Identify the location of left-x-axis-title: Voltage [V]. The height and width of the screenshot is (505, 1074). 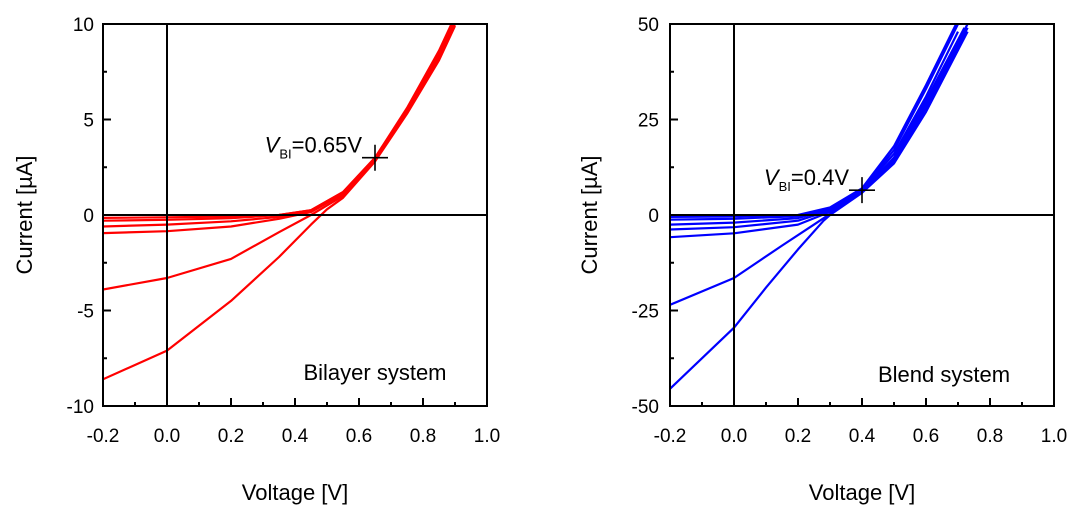
(295, 492).